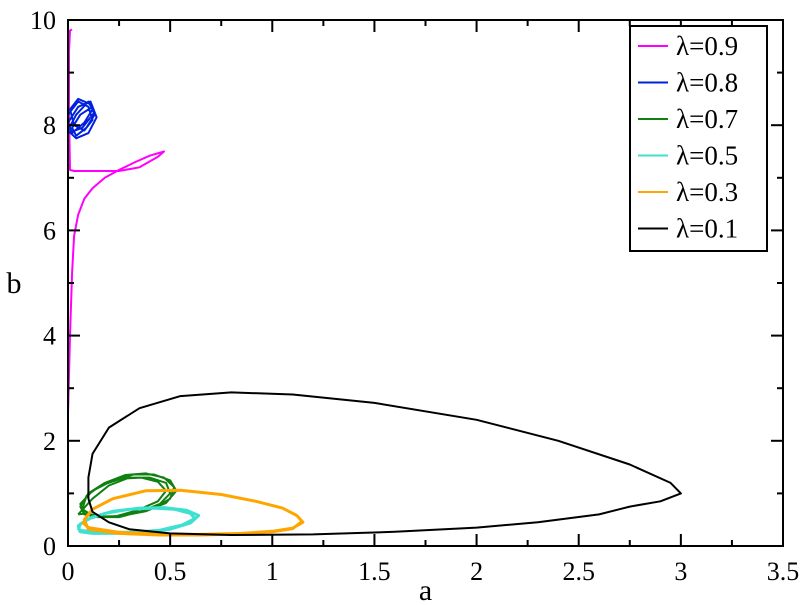  I want to click on y-tick-label: 10, so click(43, 20).